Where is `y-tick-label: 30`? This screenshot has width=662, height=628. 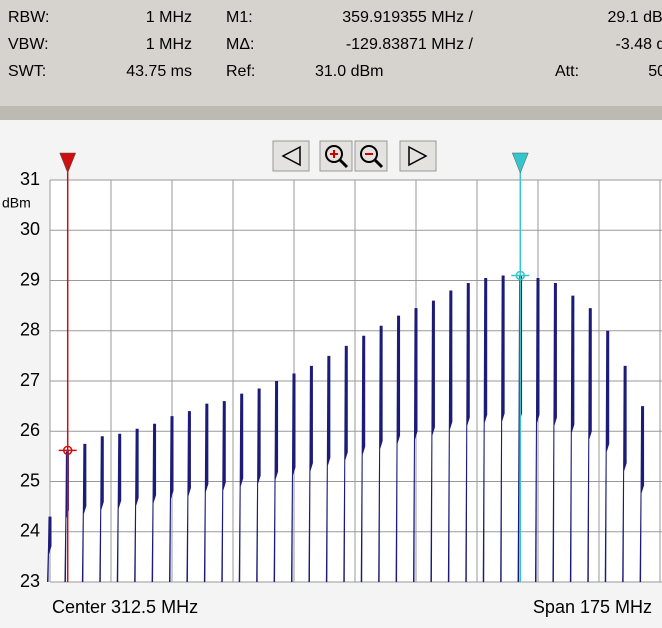 y-tick-label: 30 is located at coordinates (30, 229).